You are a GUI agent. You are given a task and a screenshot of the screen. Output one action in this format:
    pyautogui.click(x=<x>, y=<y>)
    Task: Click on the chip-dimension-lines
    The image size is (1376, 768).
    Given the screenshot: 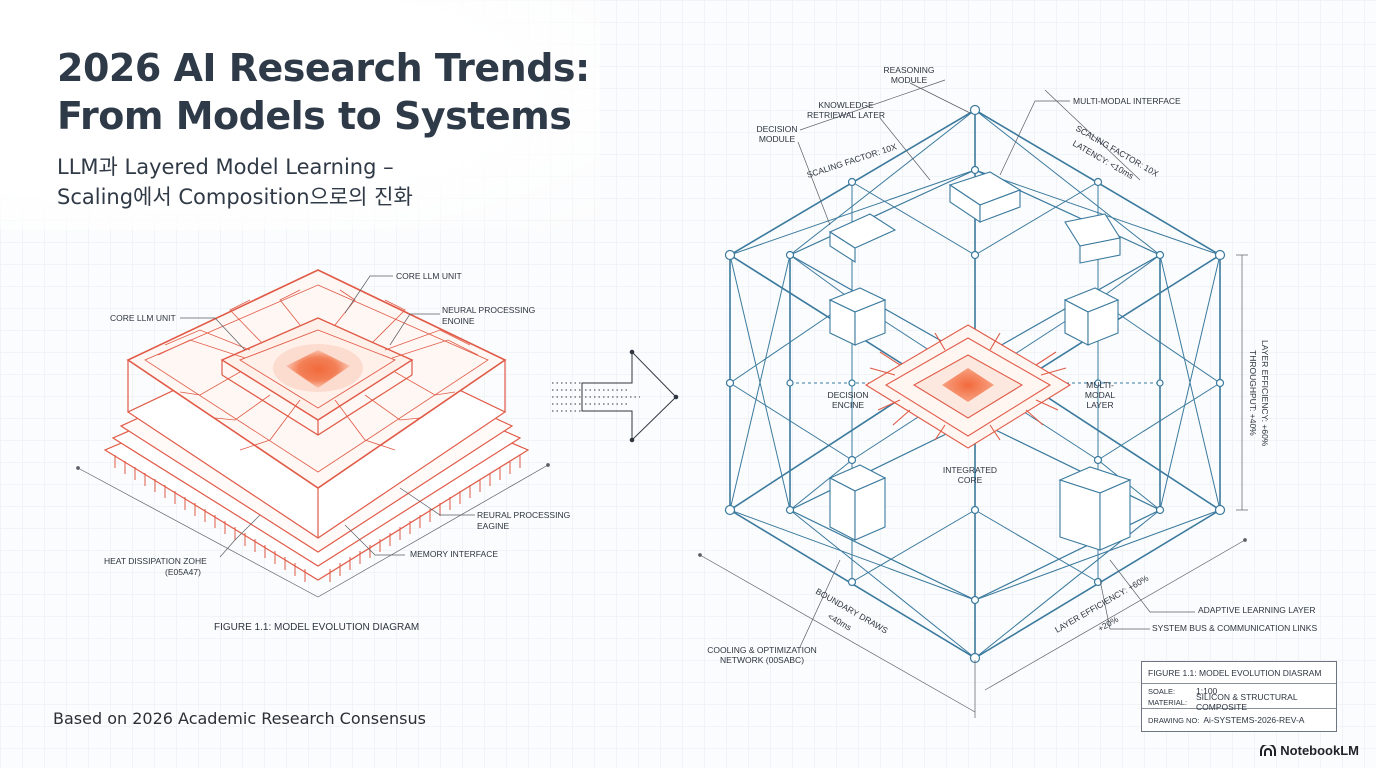 What is the action you would take?
    pyautogui.click(x=313, y=530)
    